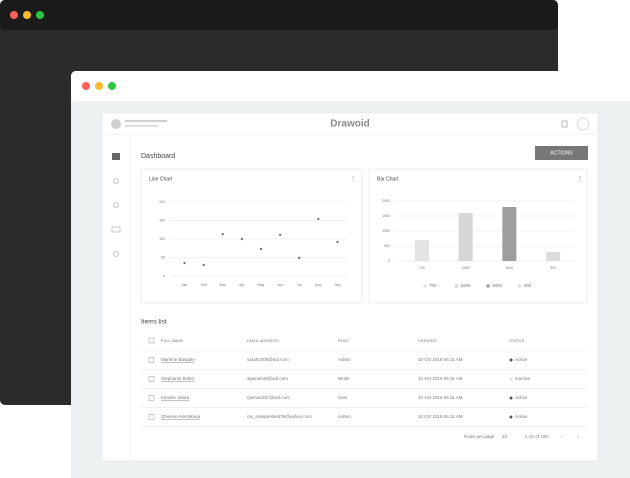 The width and height of the screenshot is (630, 478). I want to click on cell: ryeman257@aol.com, so click(268, 397).